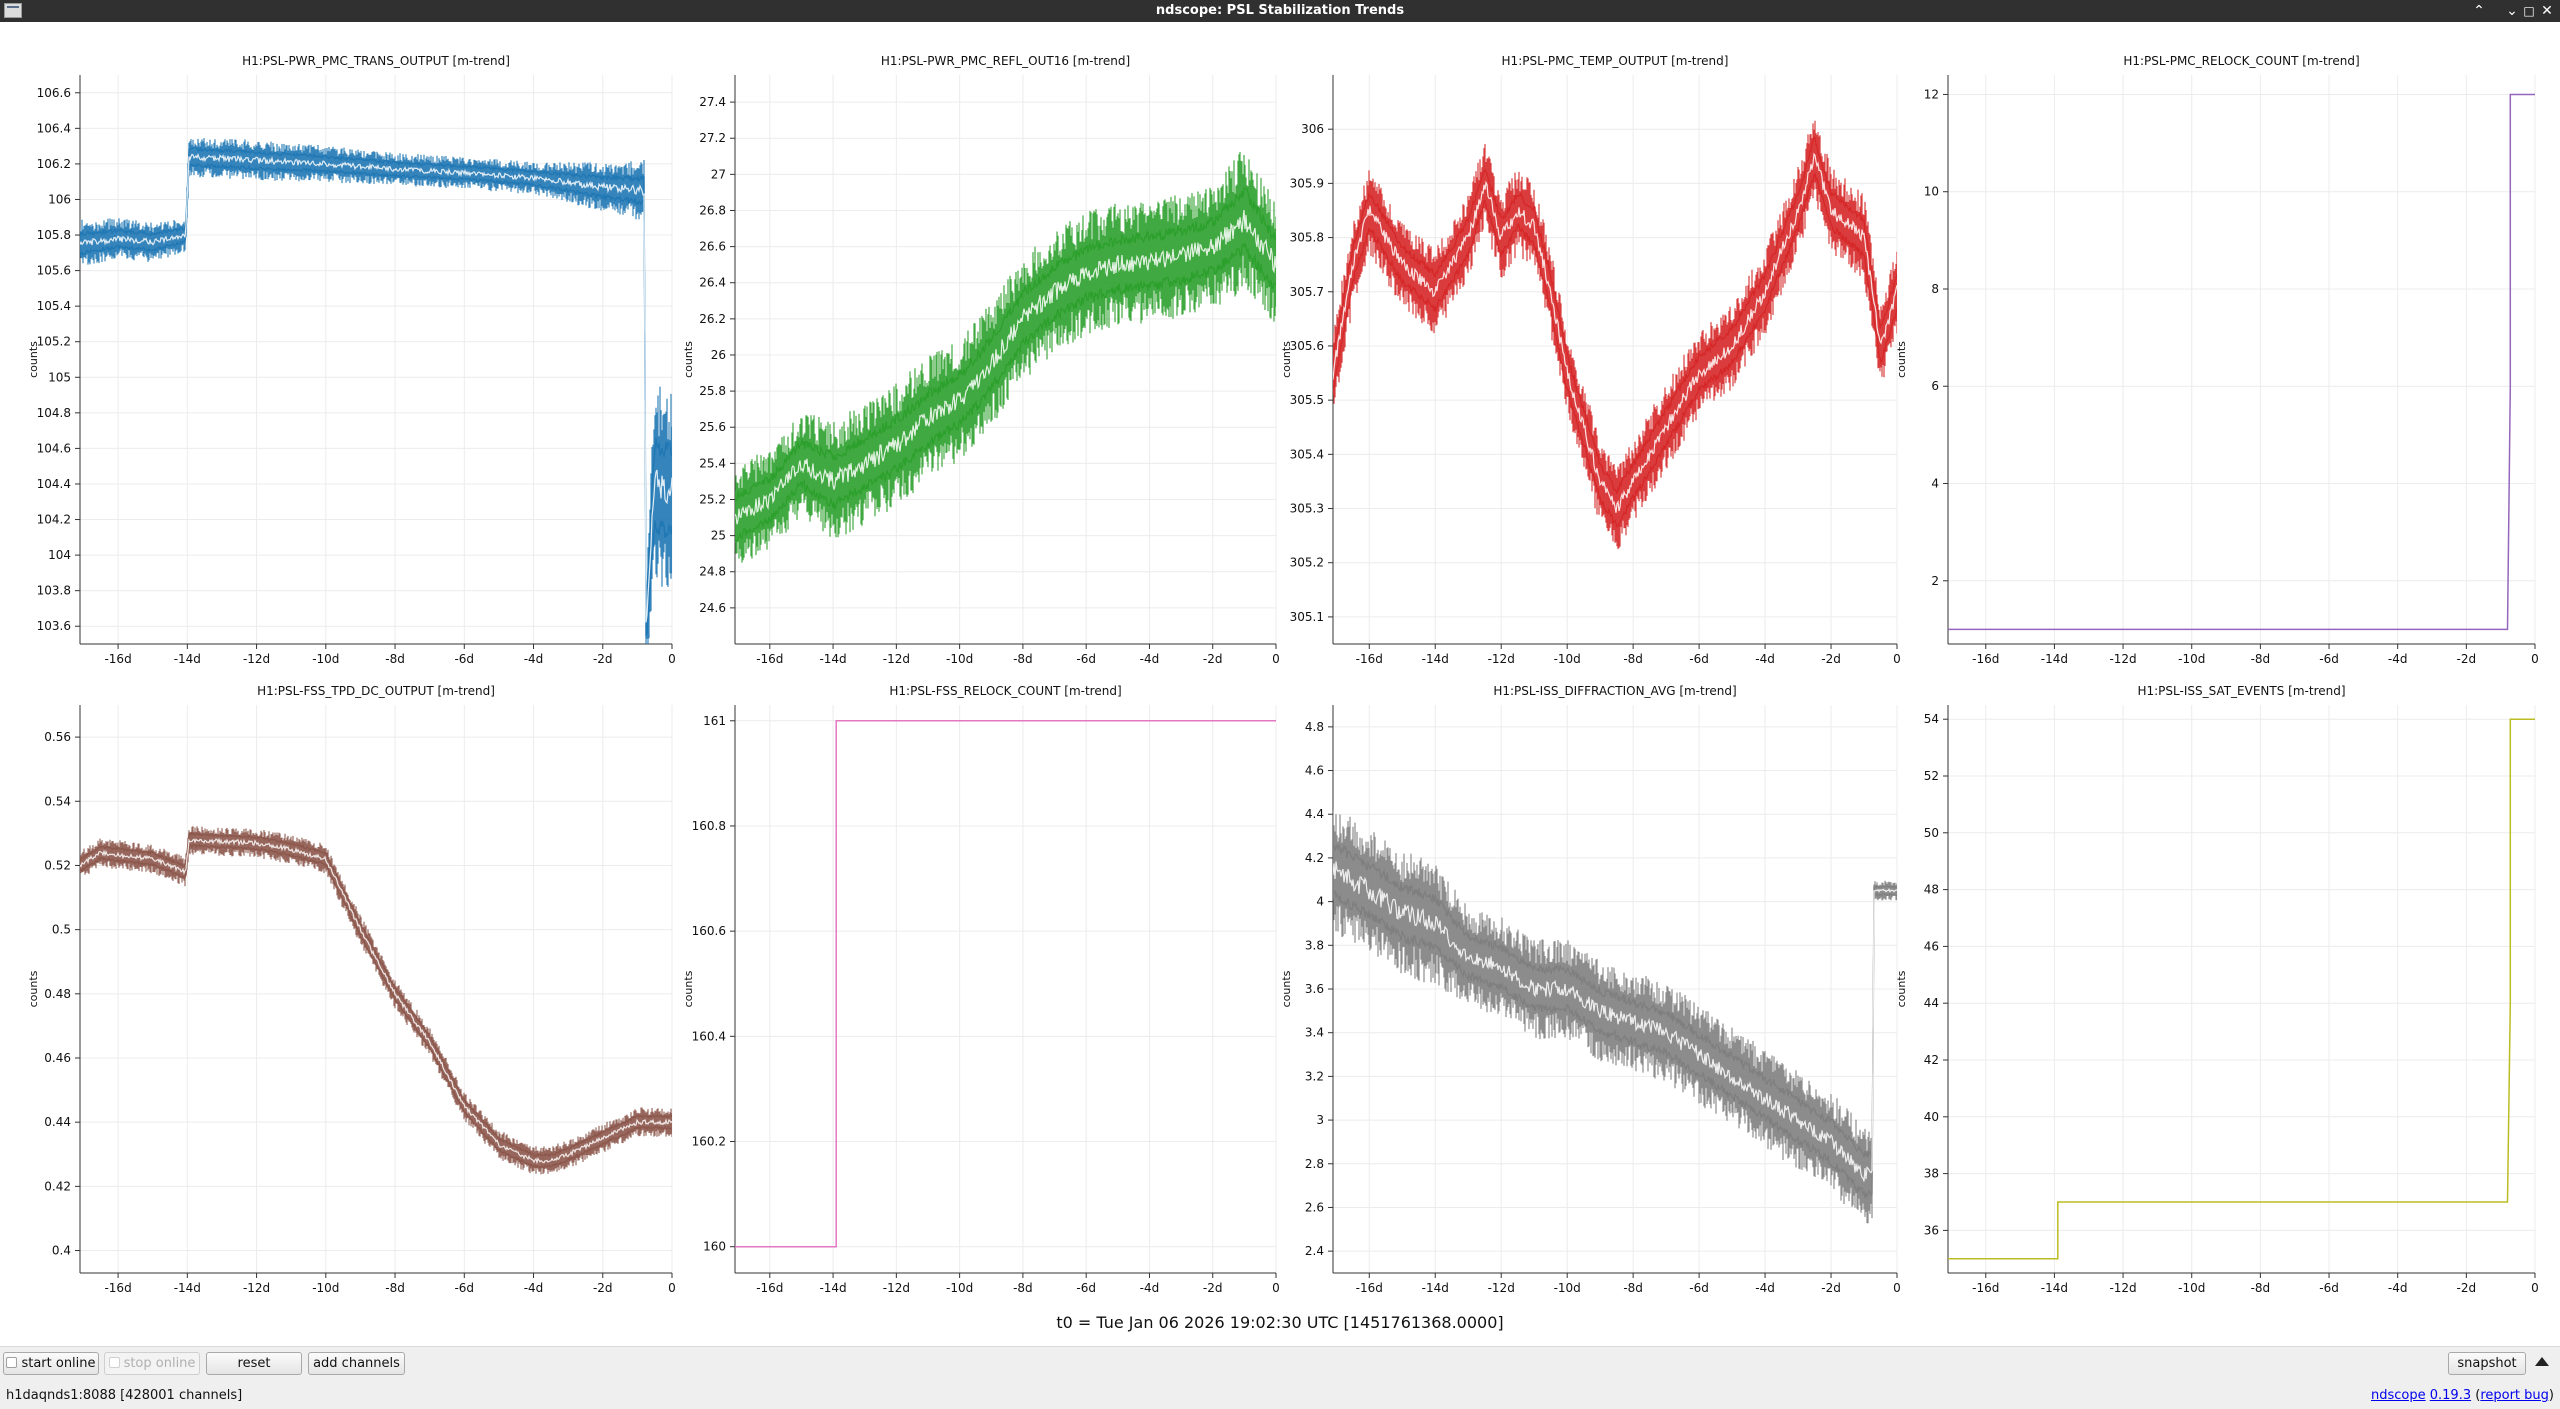 This screenshot has height=1409, width=2560. Describe the element at coordinates (54, 128) in the screenshot. I see `y-tick-label: 106.4` at that location.